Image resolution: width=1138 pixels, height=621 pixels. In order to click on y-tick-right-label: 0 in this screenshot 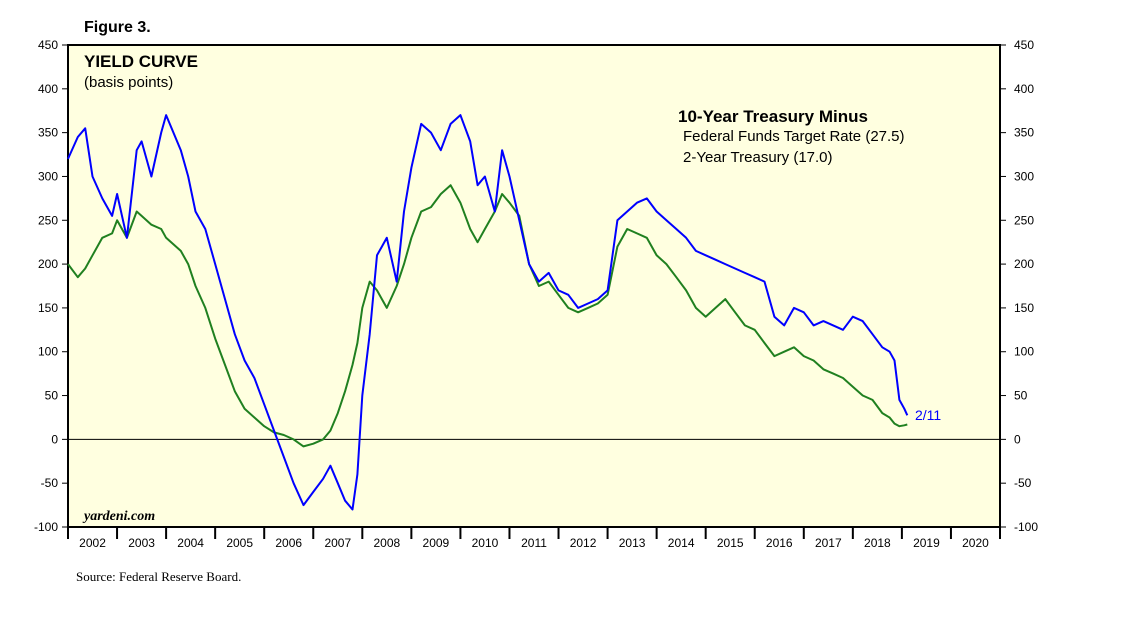, I will do `click(1017, 439)`.